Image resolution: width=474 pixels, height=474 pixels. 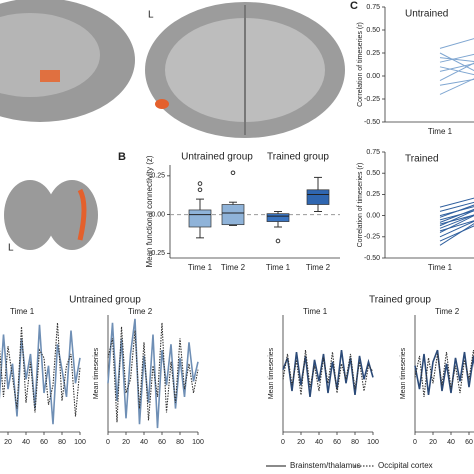 What do you see at coordinates (50, 55) in the screenshot?
I see `brain-texture` at bounding box center [50, 55].